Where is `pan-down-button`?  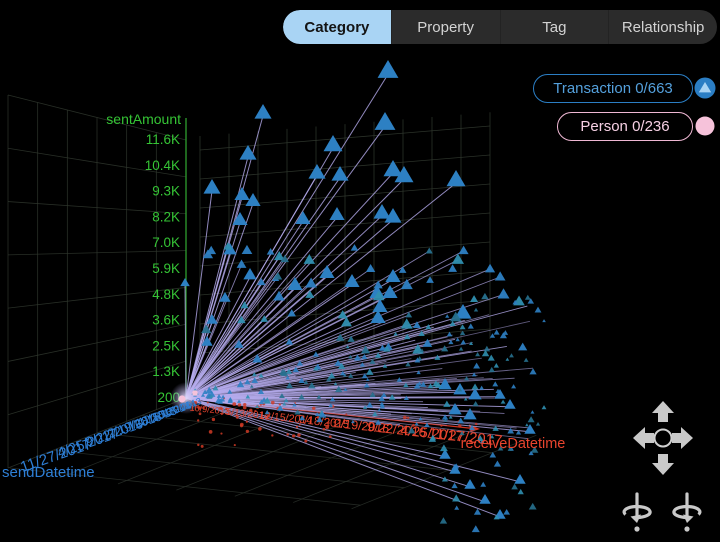
pan-down-button is located at coordinates (663, 464).